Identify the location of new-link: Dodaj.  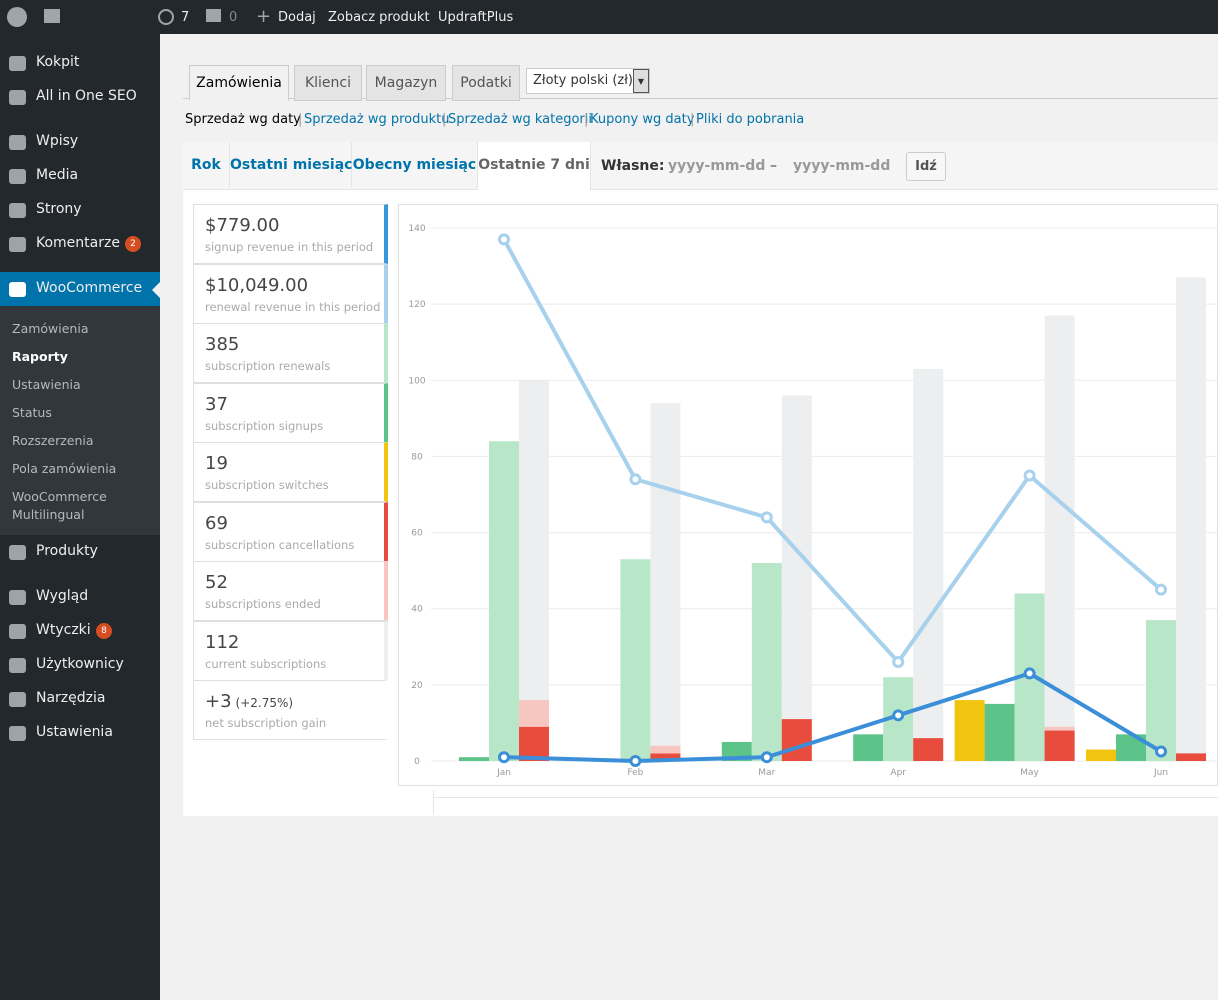
(297, 17).